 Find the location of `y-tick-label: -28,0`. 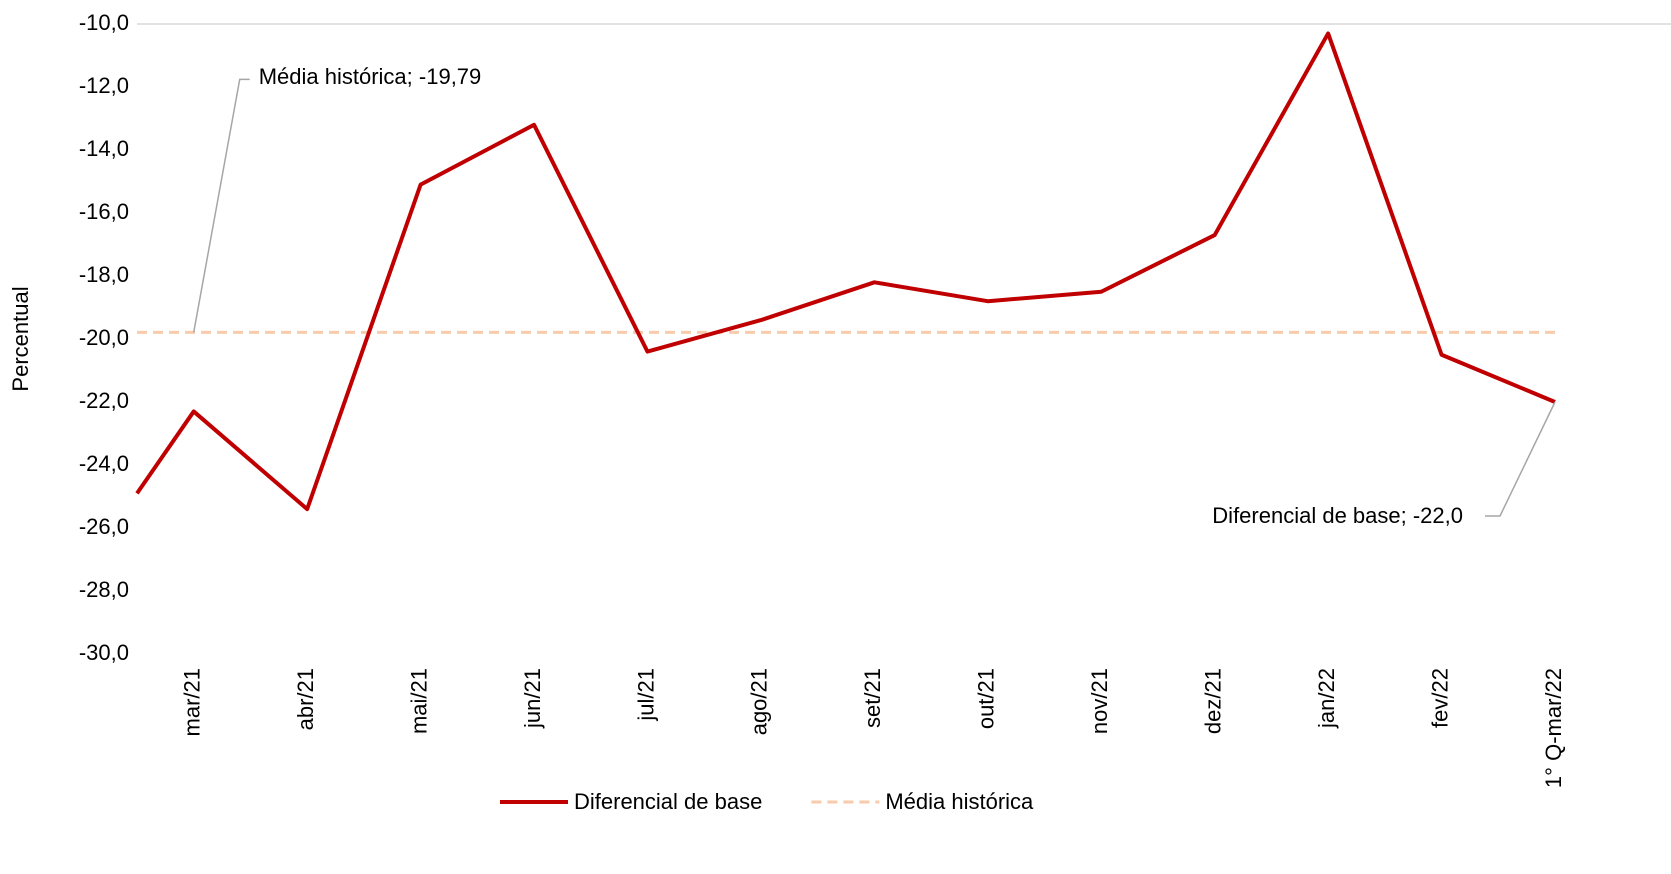

y-tick-label: -28,0 is located at coordinates (104, 589).